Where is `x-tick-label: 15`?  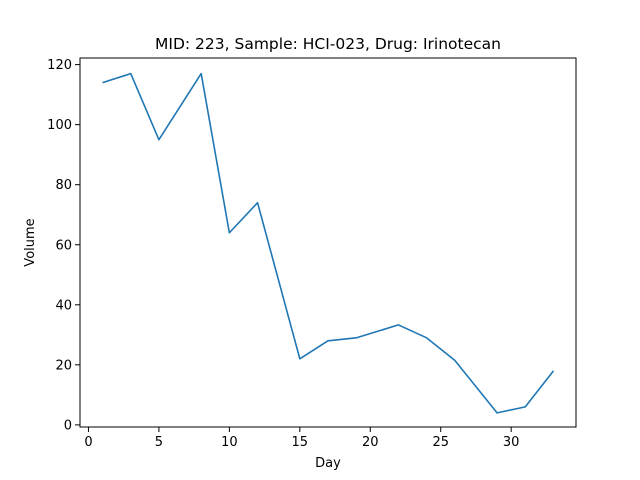
x-tick-label: 15 is located at coordinates (300, 442).